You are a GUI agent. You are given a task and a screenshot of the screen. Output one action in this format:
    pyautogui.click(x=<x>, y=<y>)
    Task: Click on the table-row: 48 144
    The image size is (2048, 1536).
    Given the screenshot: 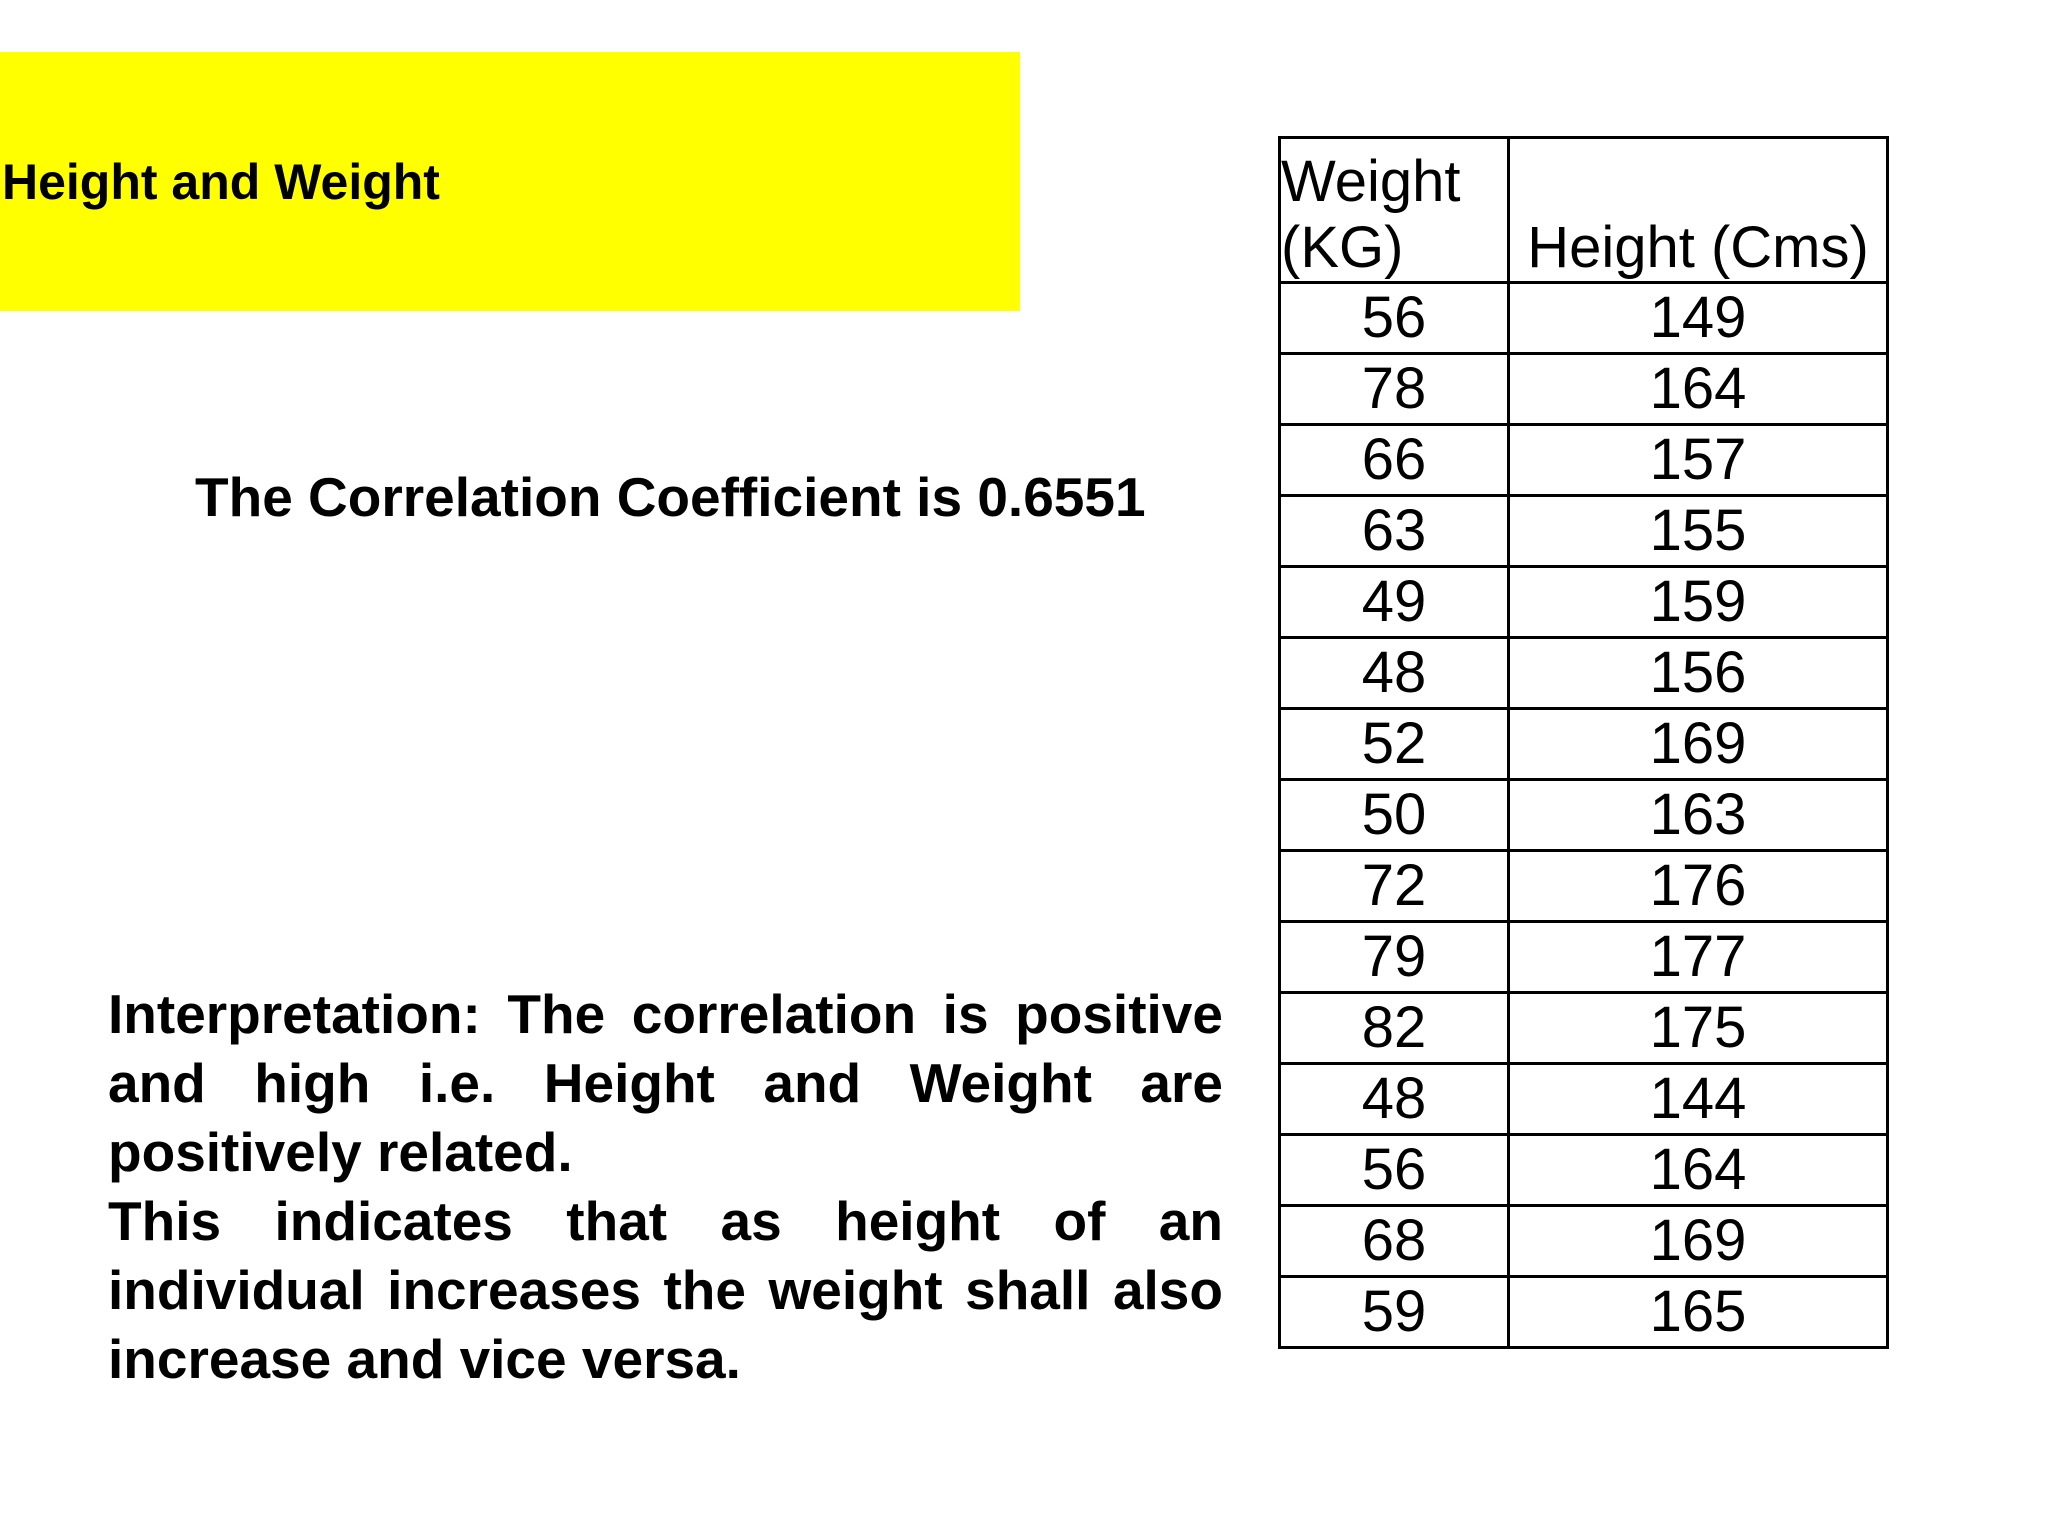 What is the action you would take?
    pyautogui.click(x=1583, y=1099)
    